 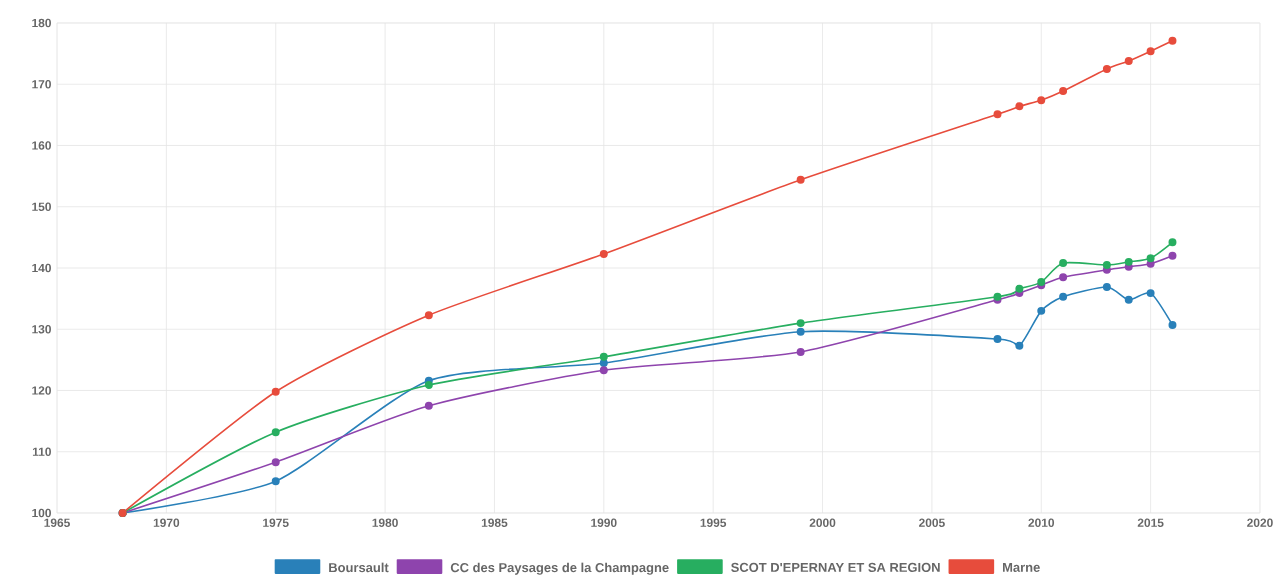 What do you see at coordinates (41, 23) in the screenshot?
I see `y-tick-label: 180` at bounding box center [41, 23].